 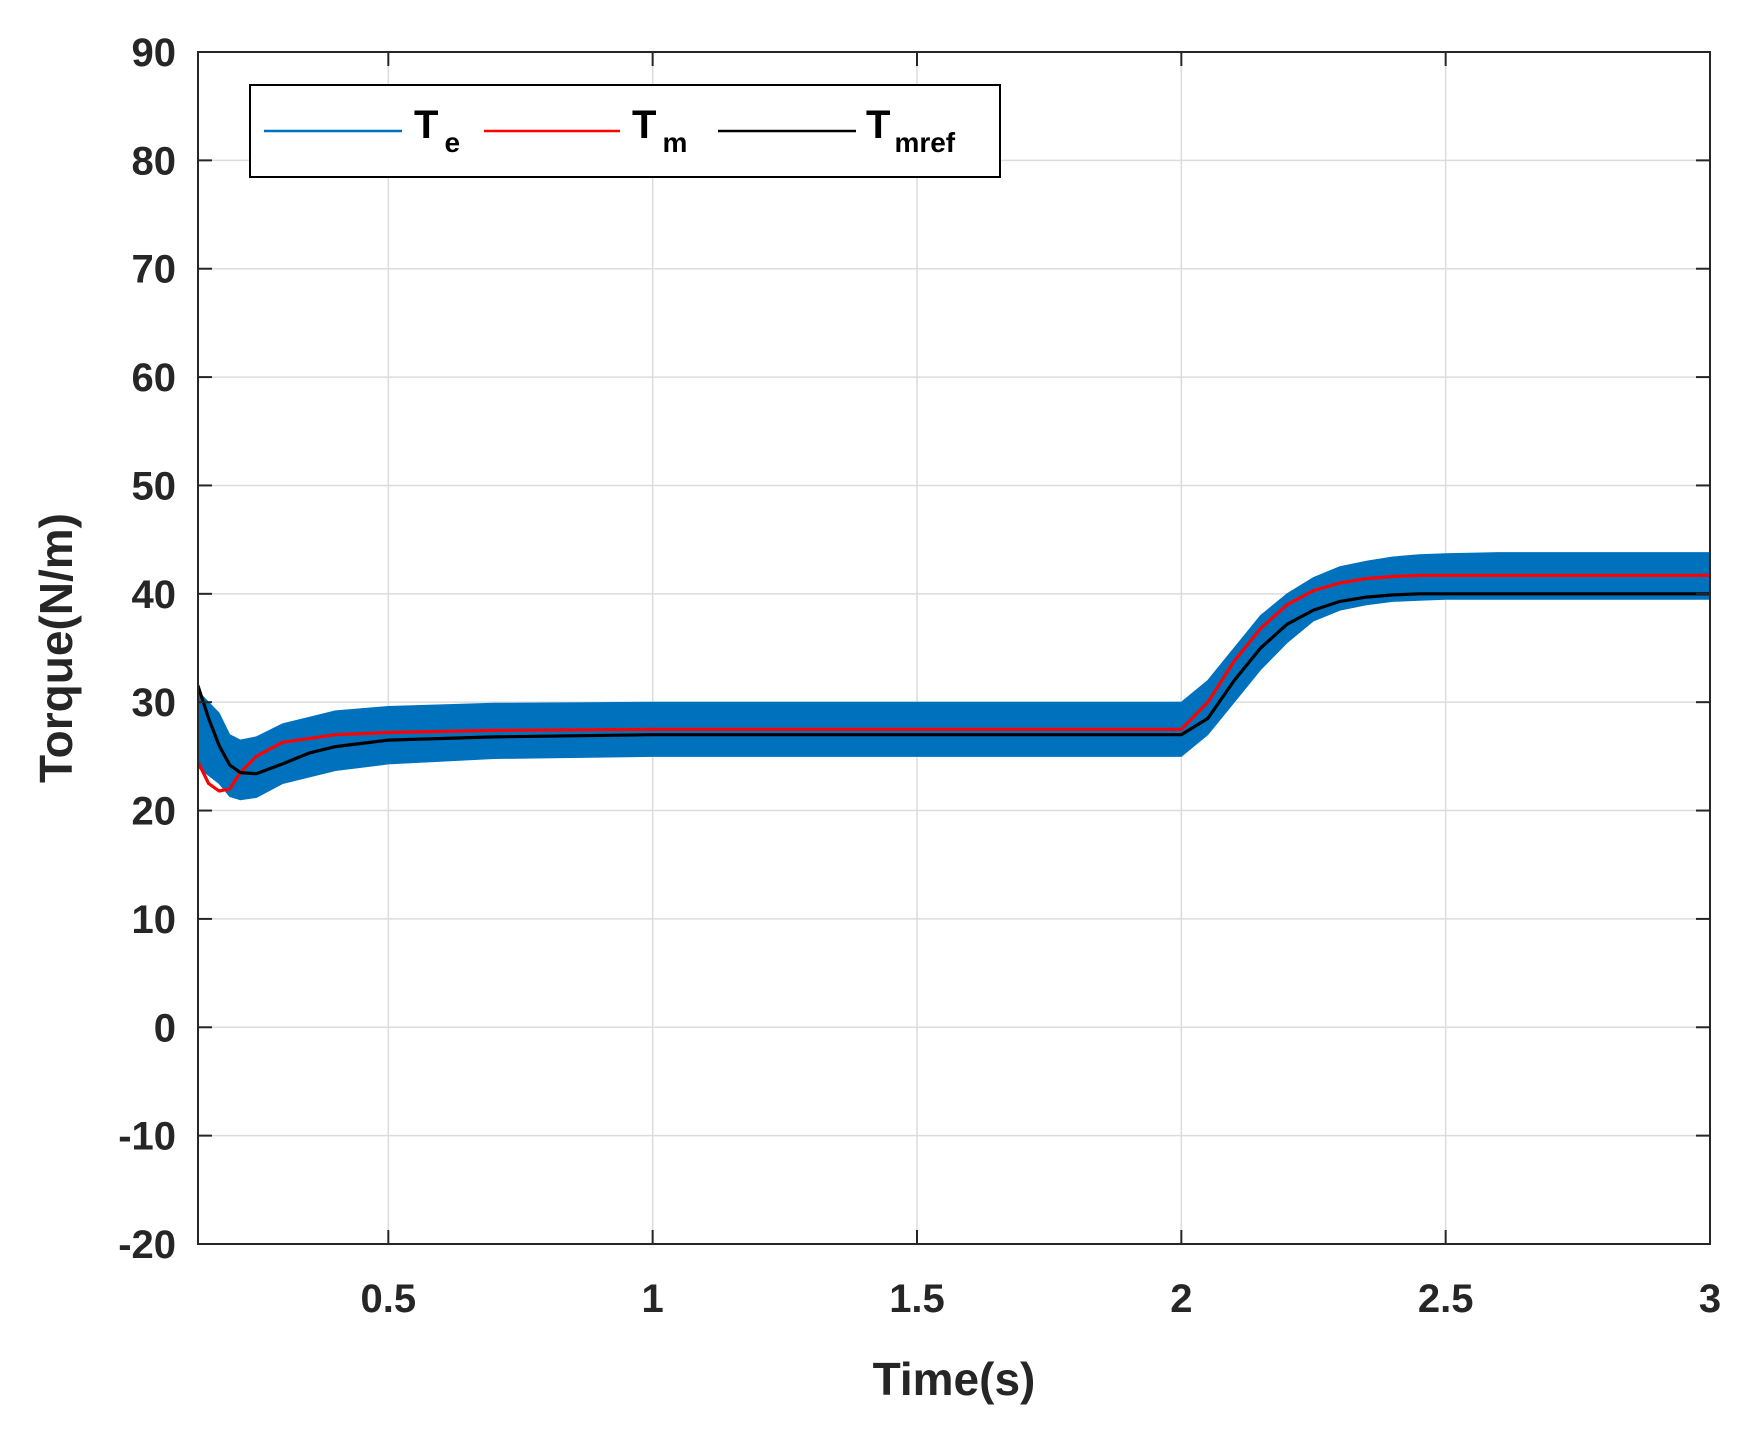 What do you see at coordinates (924, 142) in the screenshot?
I see `legend-label-tmref-sub: mref` at bounding box center [924, 142].